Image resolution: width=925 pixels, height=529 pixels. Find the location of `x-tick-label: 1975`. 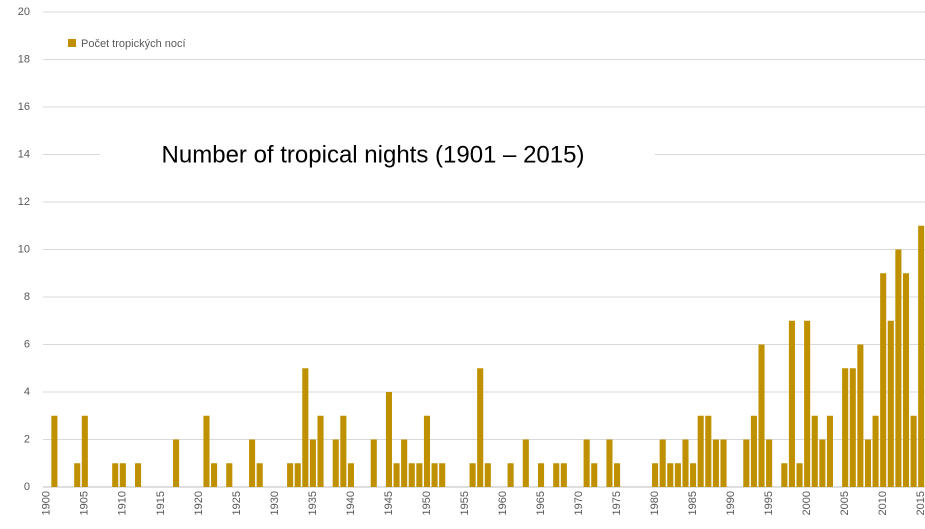

x-tick-label: 1975 is located at coordinates (617, 503).